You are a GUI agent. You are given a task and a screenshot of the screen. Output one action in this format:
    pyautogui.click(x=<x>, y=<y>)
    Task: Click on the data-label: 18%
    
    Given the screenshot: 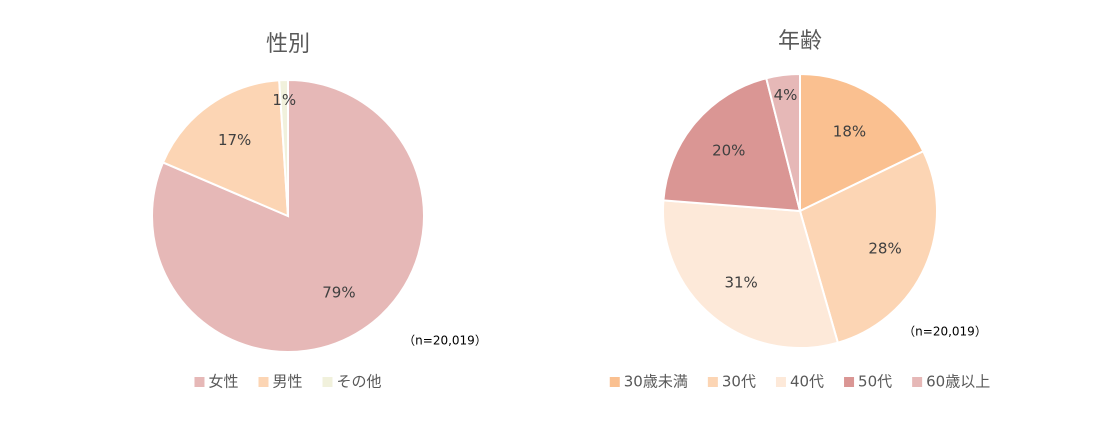 What is the action you would take?
    pyautogui.click(x=849, y=132)
    